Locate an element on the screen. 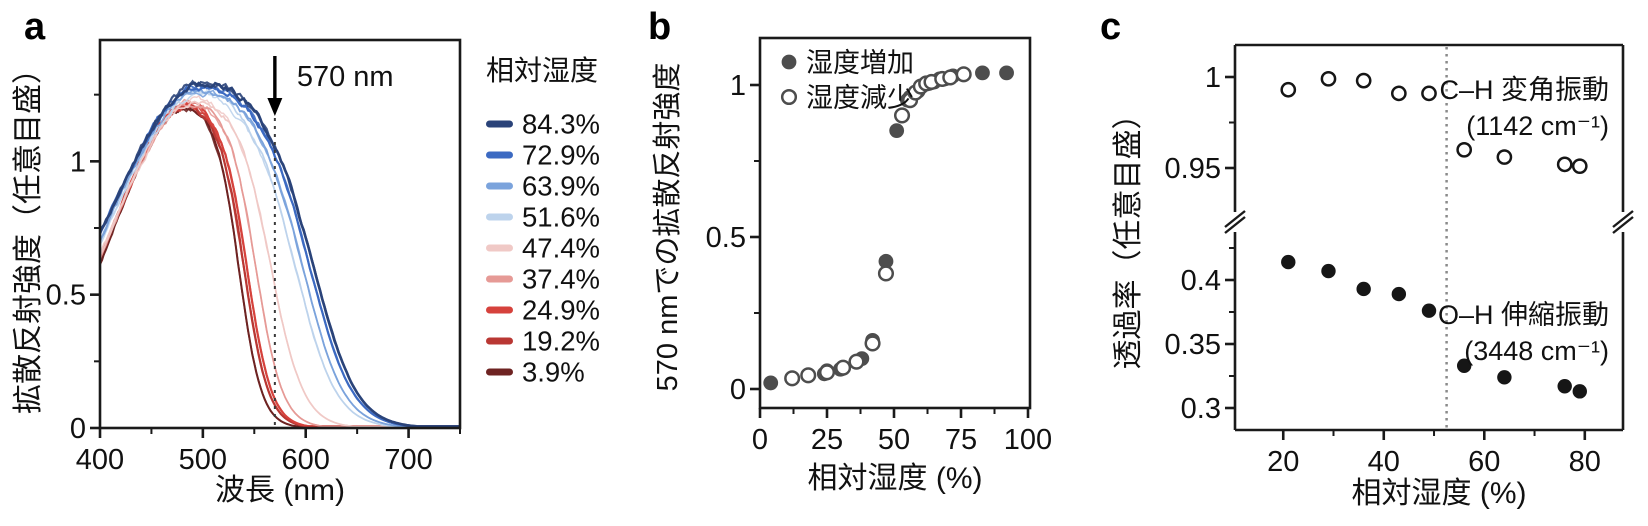 This screenshot has height=526, width=1648. legend-swatch-37.4% is located at coordinates (499, 279).